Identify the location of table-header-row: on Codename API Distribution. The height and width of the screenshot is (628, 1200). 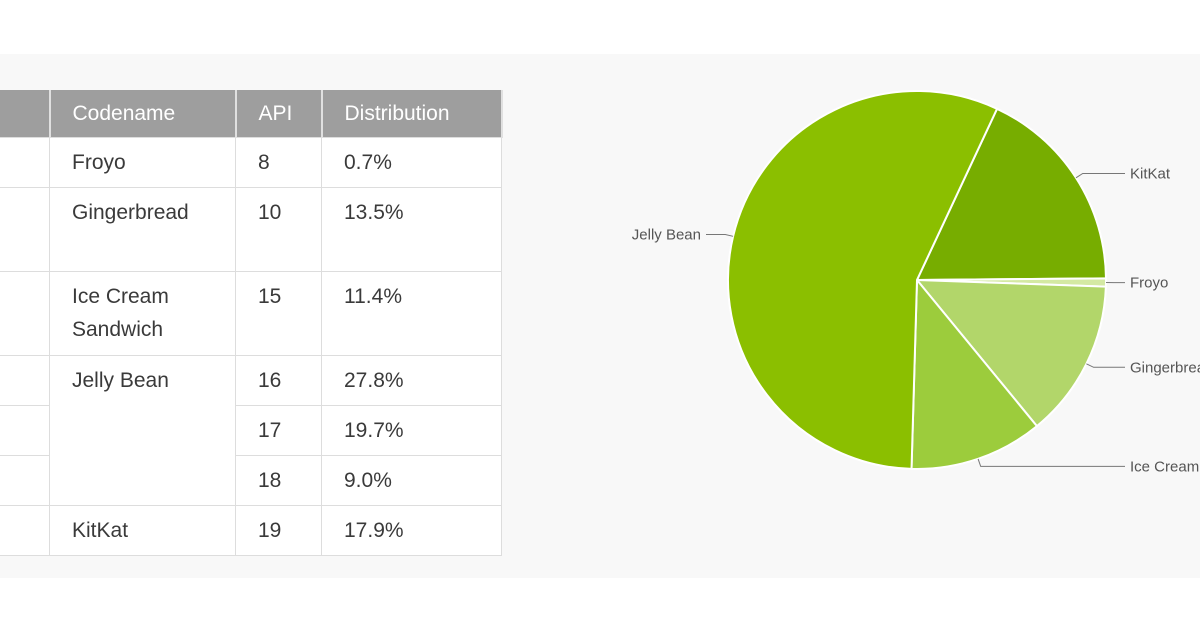
(251, 114).